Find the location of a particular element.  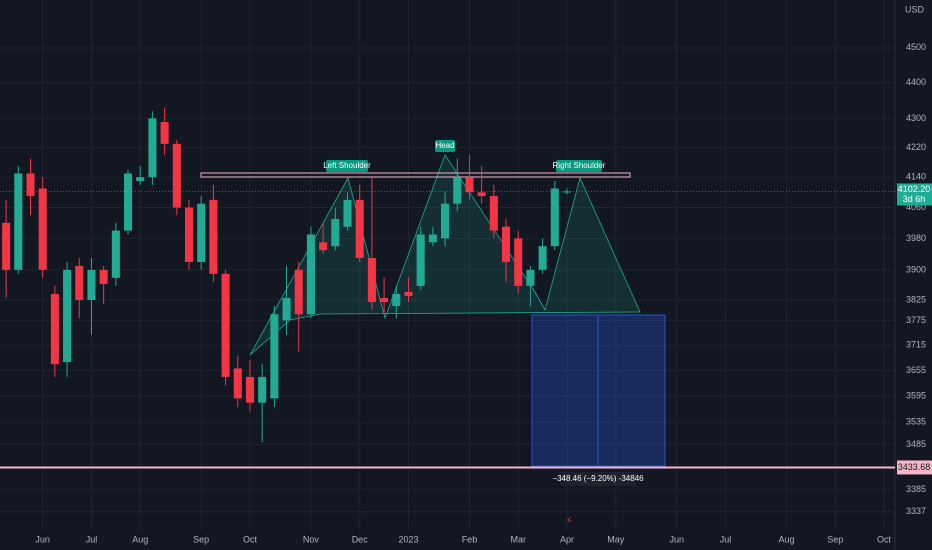

y-tick-label: 3485 is located at coordinates (916, 444).